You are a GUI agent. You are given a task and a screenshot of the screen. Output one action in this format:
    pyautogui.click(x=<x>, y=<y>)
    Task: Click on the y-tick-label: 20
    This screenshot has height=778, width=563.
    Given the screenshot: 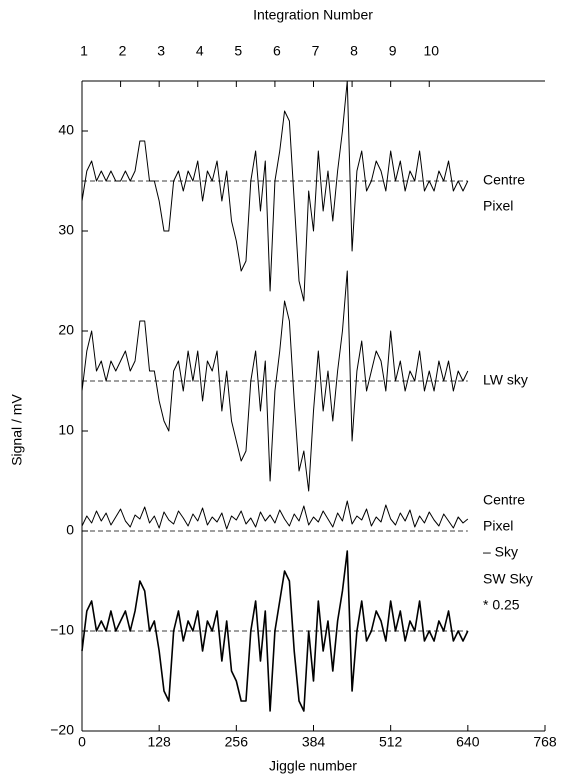 What is the action you would take?
    pyautogui.click(x=66, y=330)
    